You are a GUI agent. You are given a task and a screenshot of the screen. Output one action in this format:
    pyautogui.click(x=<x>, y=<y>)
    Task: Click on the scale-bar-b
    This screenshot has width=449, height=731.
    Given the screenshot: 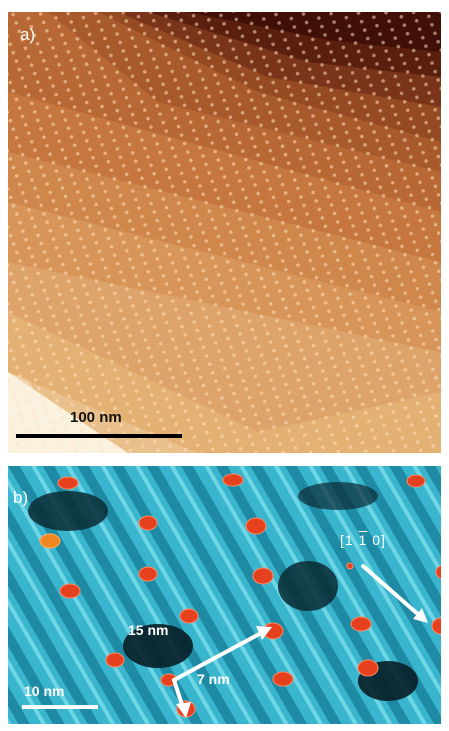 What is the action you would take?
    pyautogui.click(x=60, y=707)
    